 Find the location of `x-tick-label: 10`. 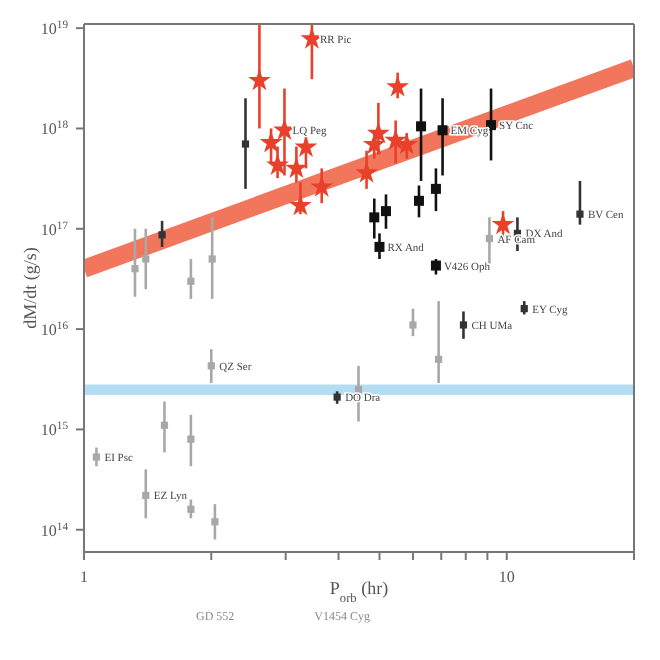

x-tick-label: 10 is located at coordinates (506, 577).